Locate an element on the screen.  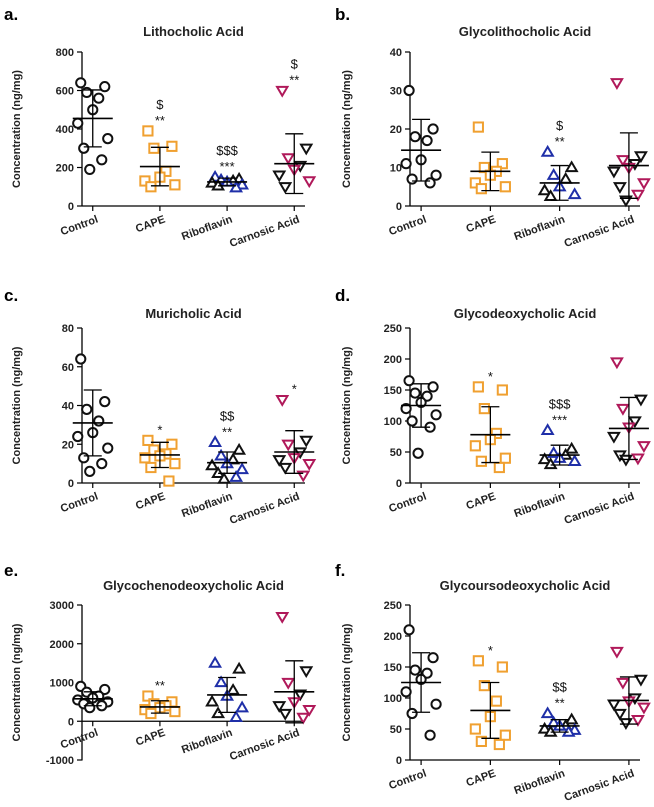
chart-title: Glycolithocholic Acid is located at coordinates (525, 31).